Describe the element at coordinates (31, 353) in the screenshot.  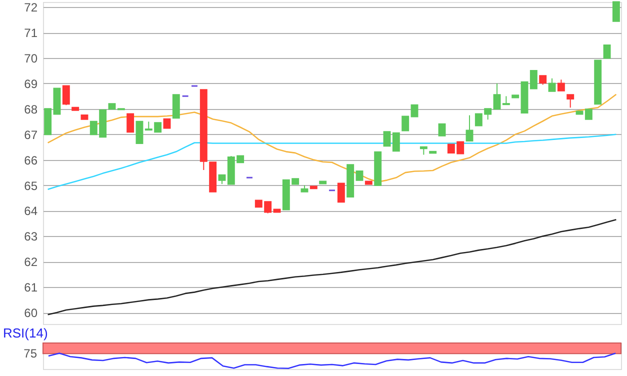
I see `text: 75` at that location.